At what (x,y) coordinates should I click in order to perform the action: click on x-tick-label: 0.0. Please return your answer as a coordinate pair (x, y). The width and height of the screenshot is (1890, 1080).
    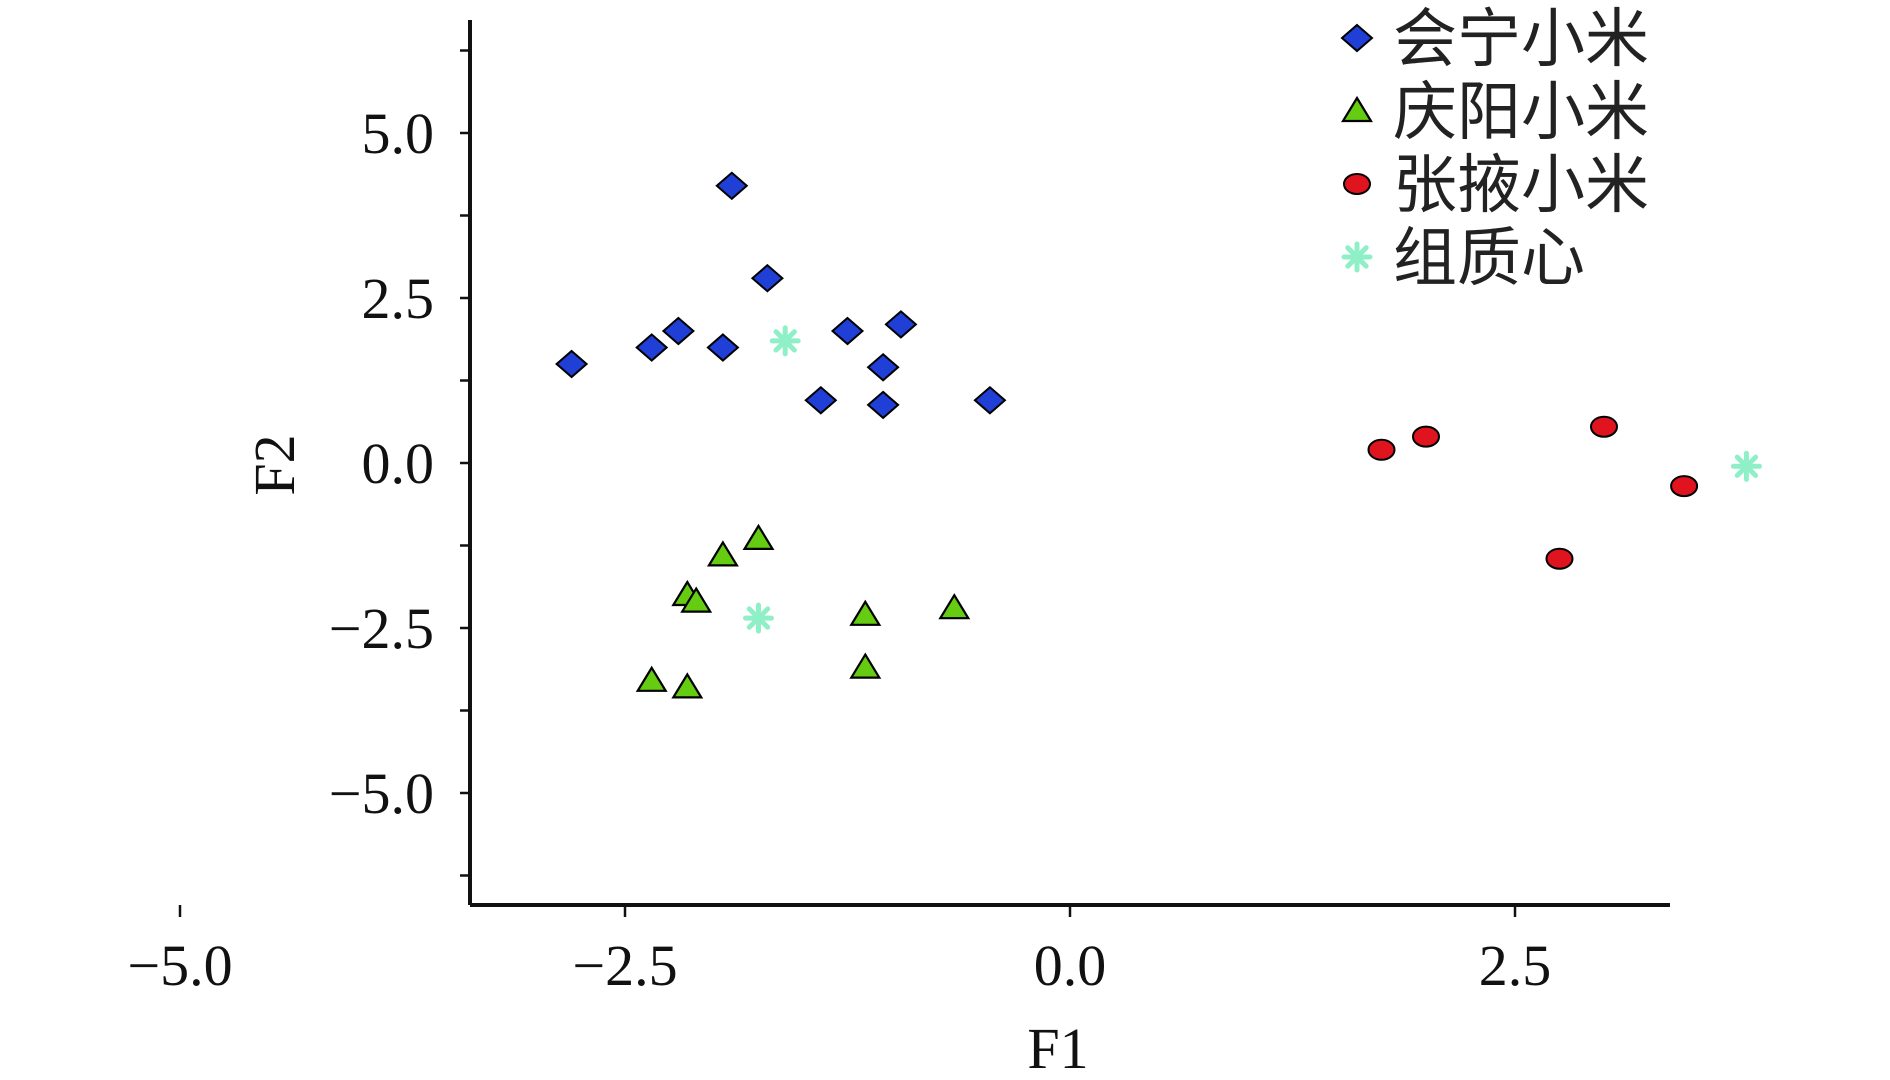
    Looking at the image, I should click on (1070, 965).